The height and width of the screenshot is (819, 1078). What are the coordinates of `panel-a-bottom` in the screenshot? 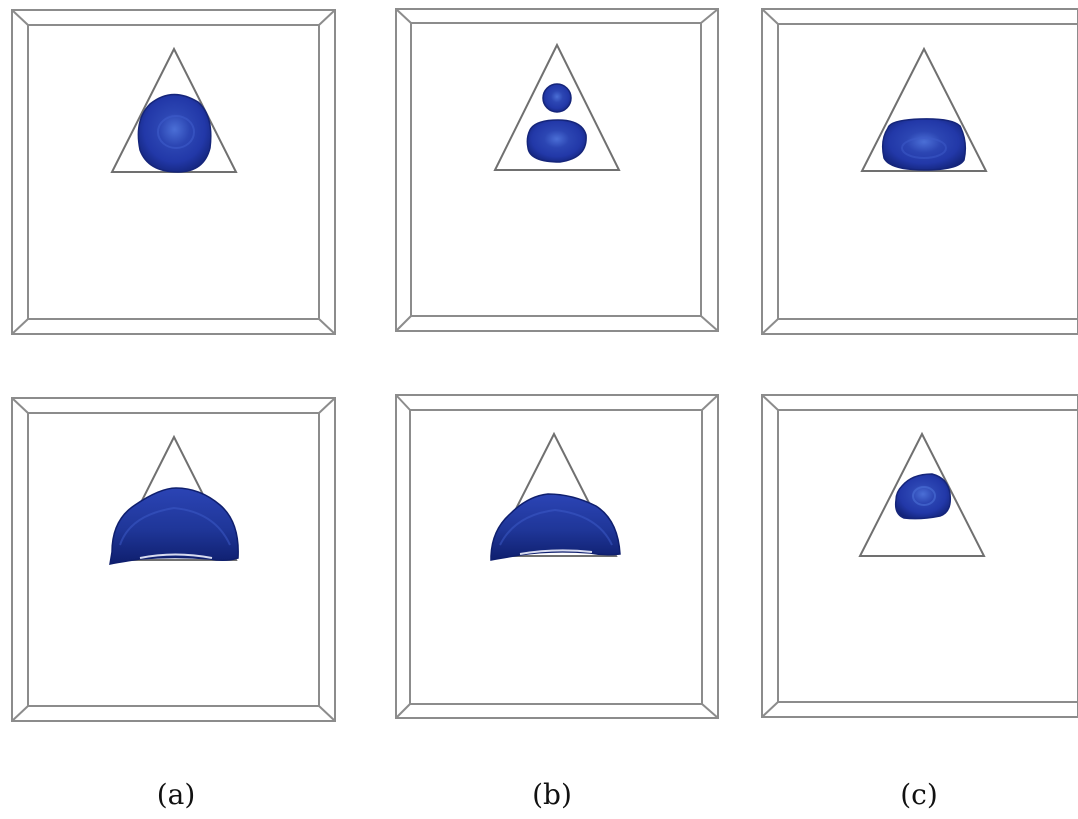 It's located at (173, 559).